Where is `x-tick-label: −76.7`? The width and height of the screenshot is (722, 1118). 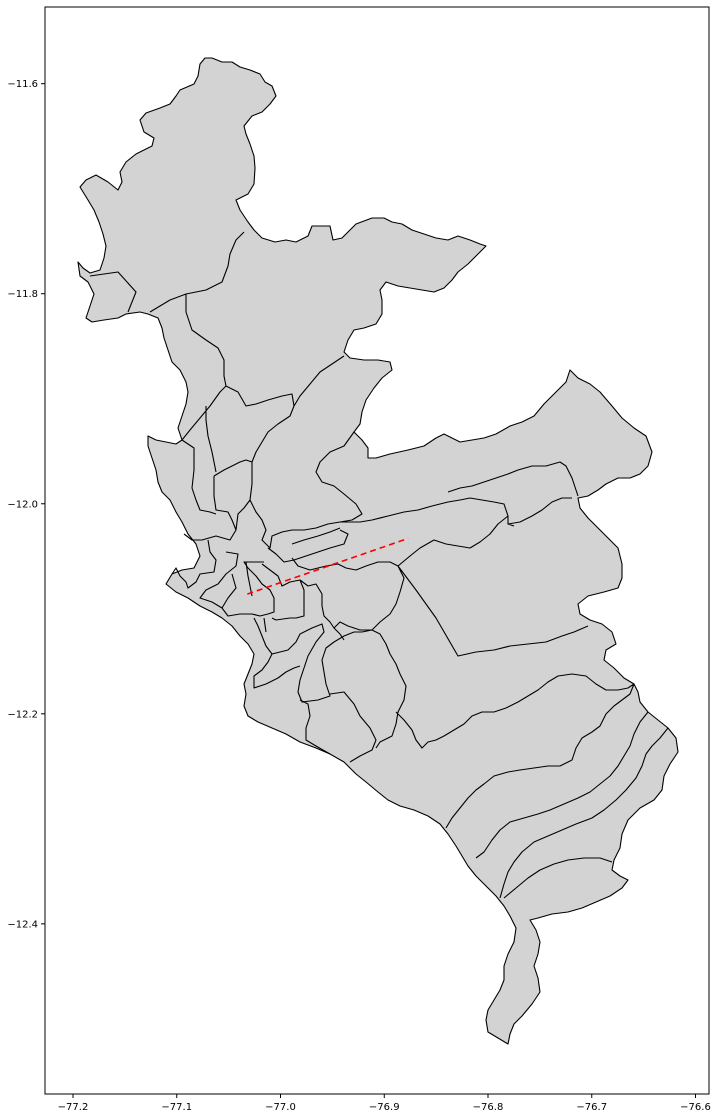 x-tick-label: −76.7 is located at coordinates (591, 1107).